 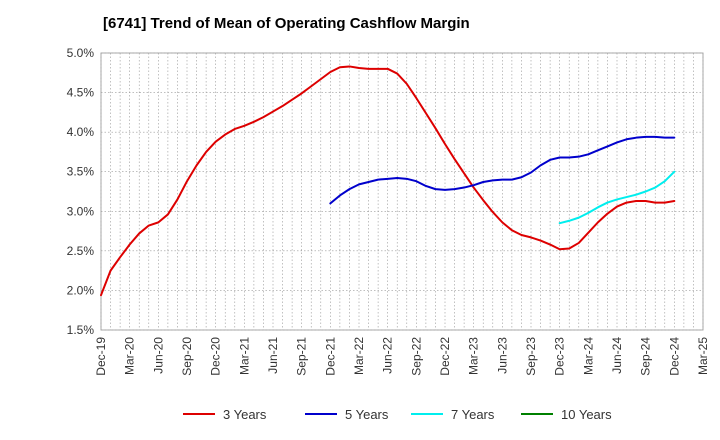 I want to click on legend-label: 7 Years, so click(x=473, y=414).